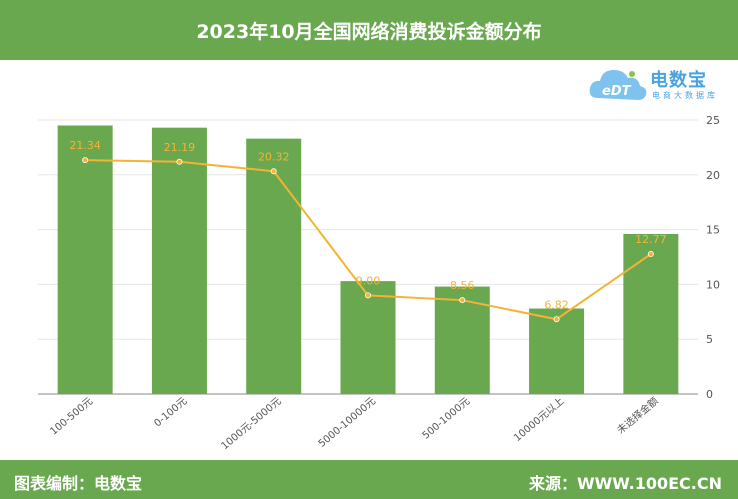 The height and width of the screenshot is (499, 738). I want to click on chart-title: 2023年10月全国网络消费投诉金额分布, so click(369, 31).